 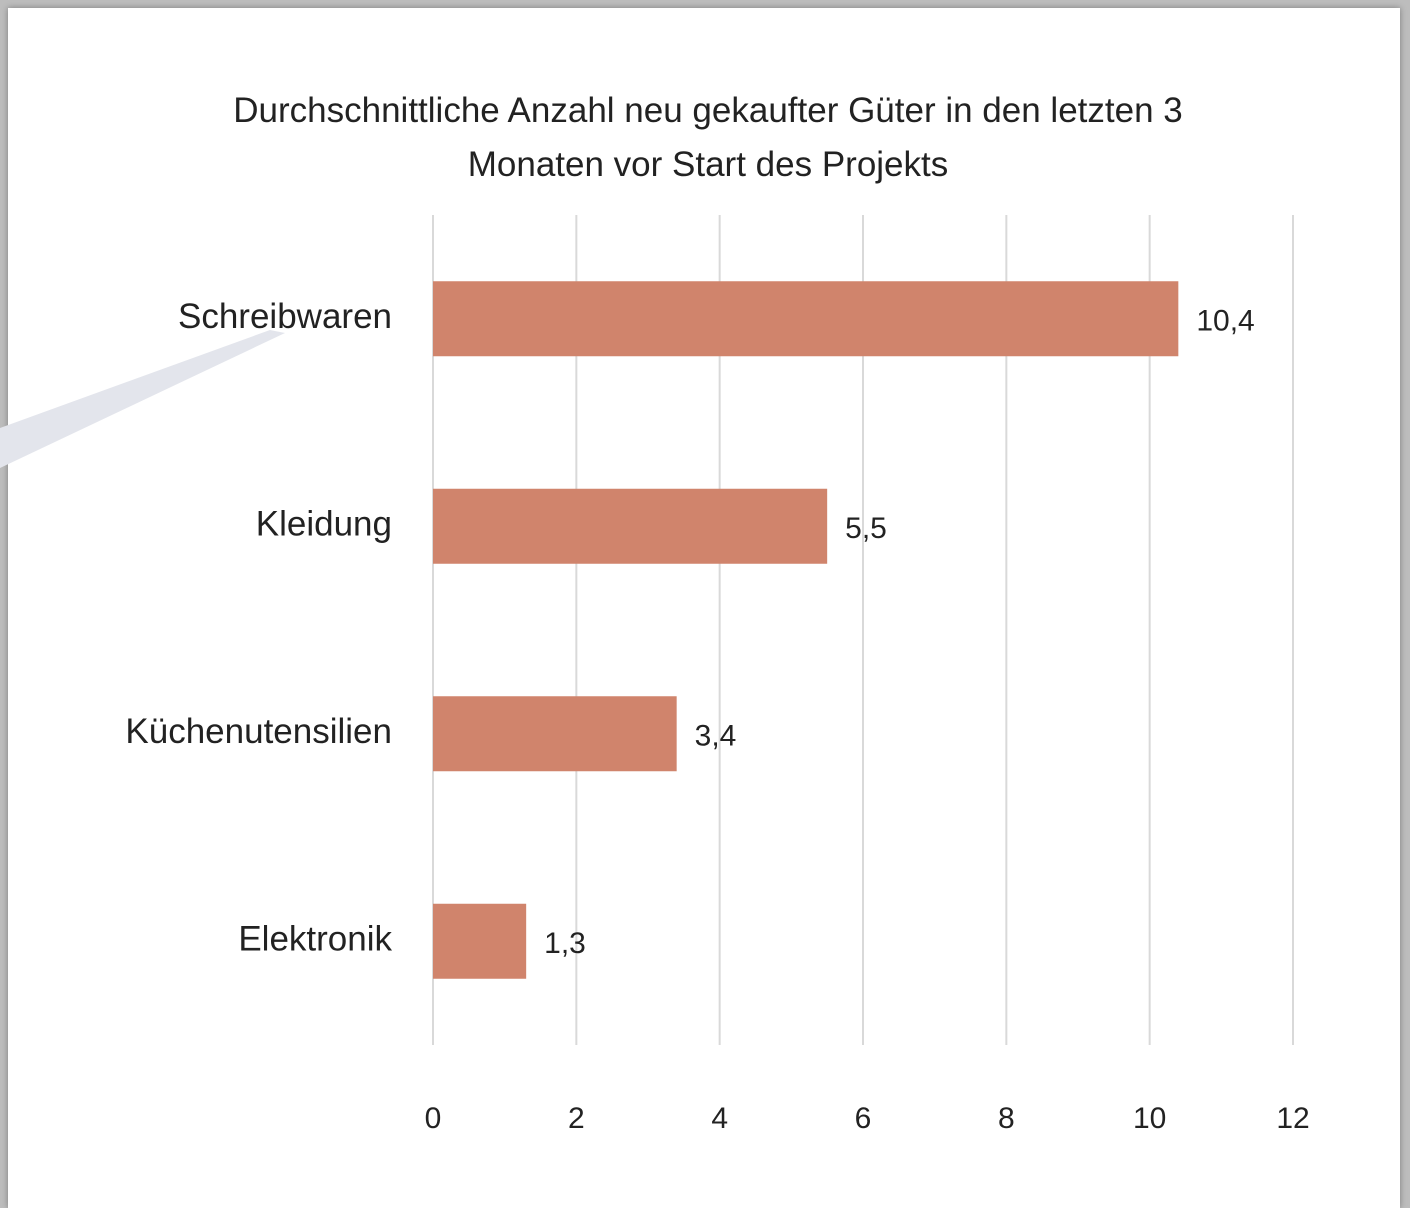 What do you see at coordinates (719, 1118) in the screenshot?
I see `x-tick-label: 4` at bounding box center [719, 1118].